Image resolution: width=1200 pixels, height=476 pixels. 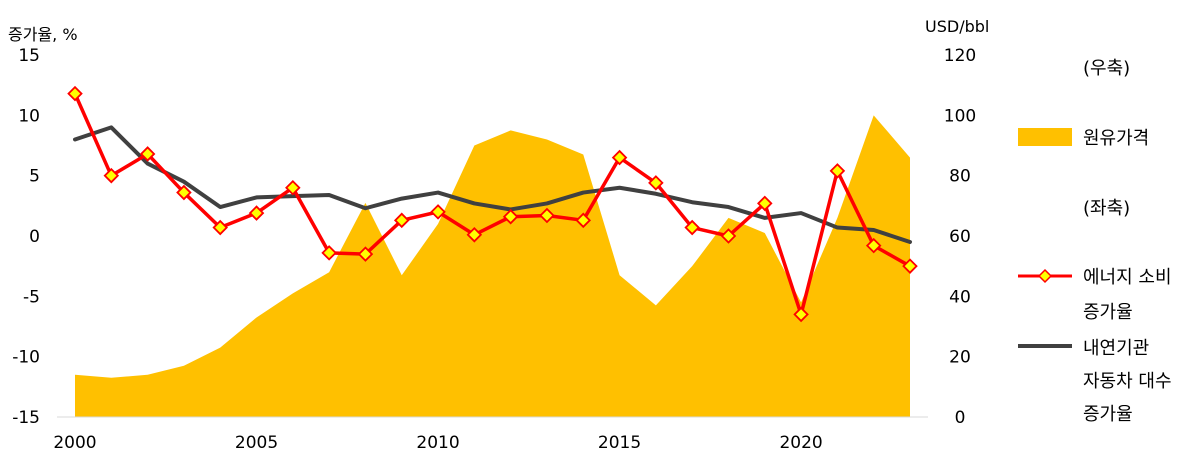 I want to click on legend-energy-label-line2: 증가율, so click(x=1108, y=312).